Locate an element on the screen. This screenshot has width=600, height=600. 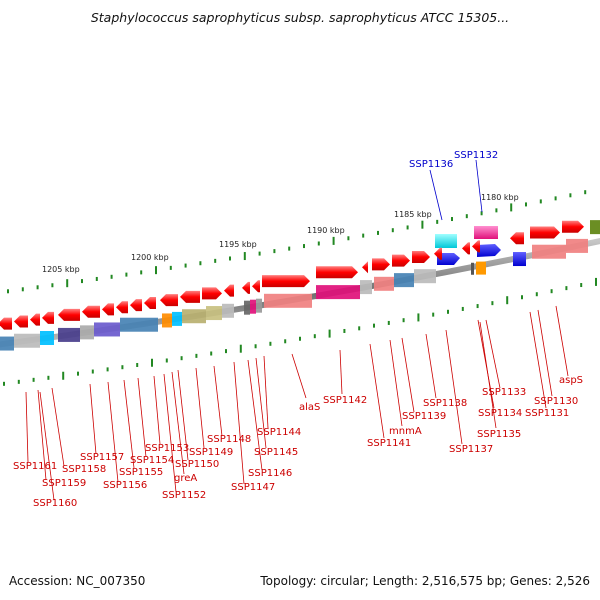
gene-label: SSP1155 is located at coordinates (141, 472).